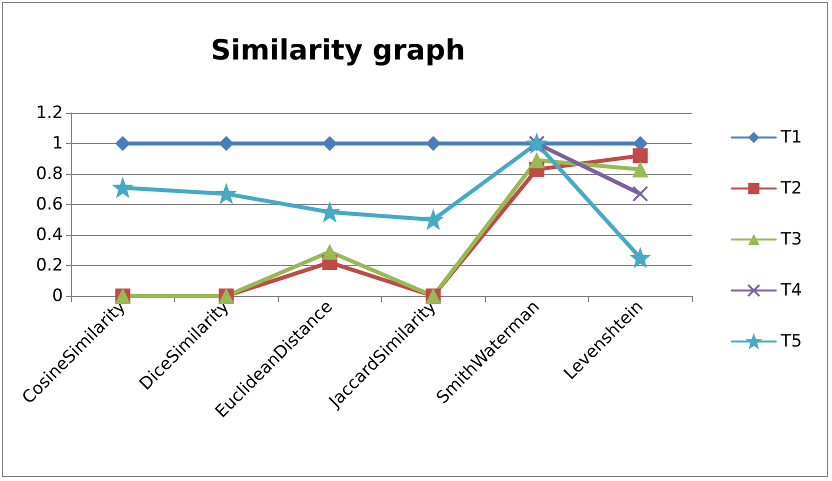  I want to click on y-tick-label: 0.4, so click(49, 235).